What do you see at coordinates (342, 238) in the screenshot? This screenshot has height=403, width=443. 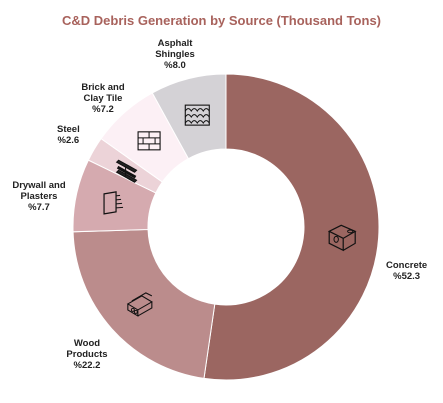 I see `concrete-block-icon` at bounding box center [342, 238].